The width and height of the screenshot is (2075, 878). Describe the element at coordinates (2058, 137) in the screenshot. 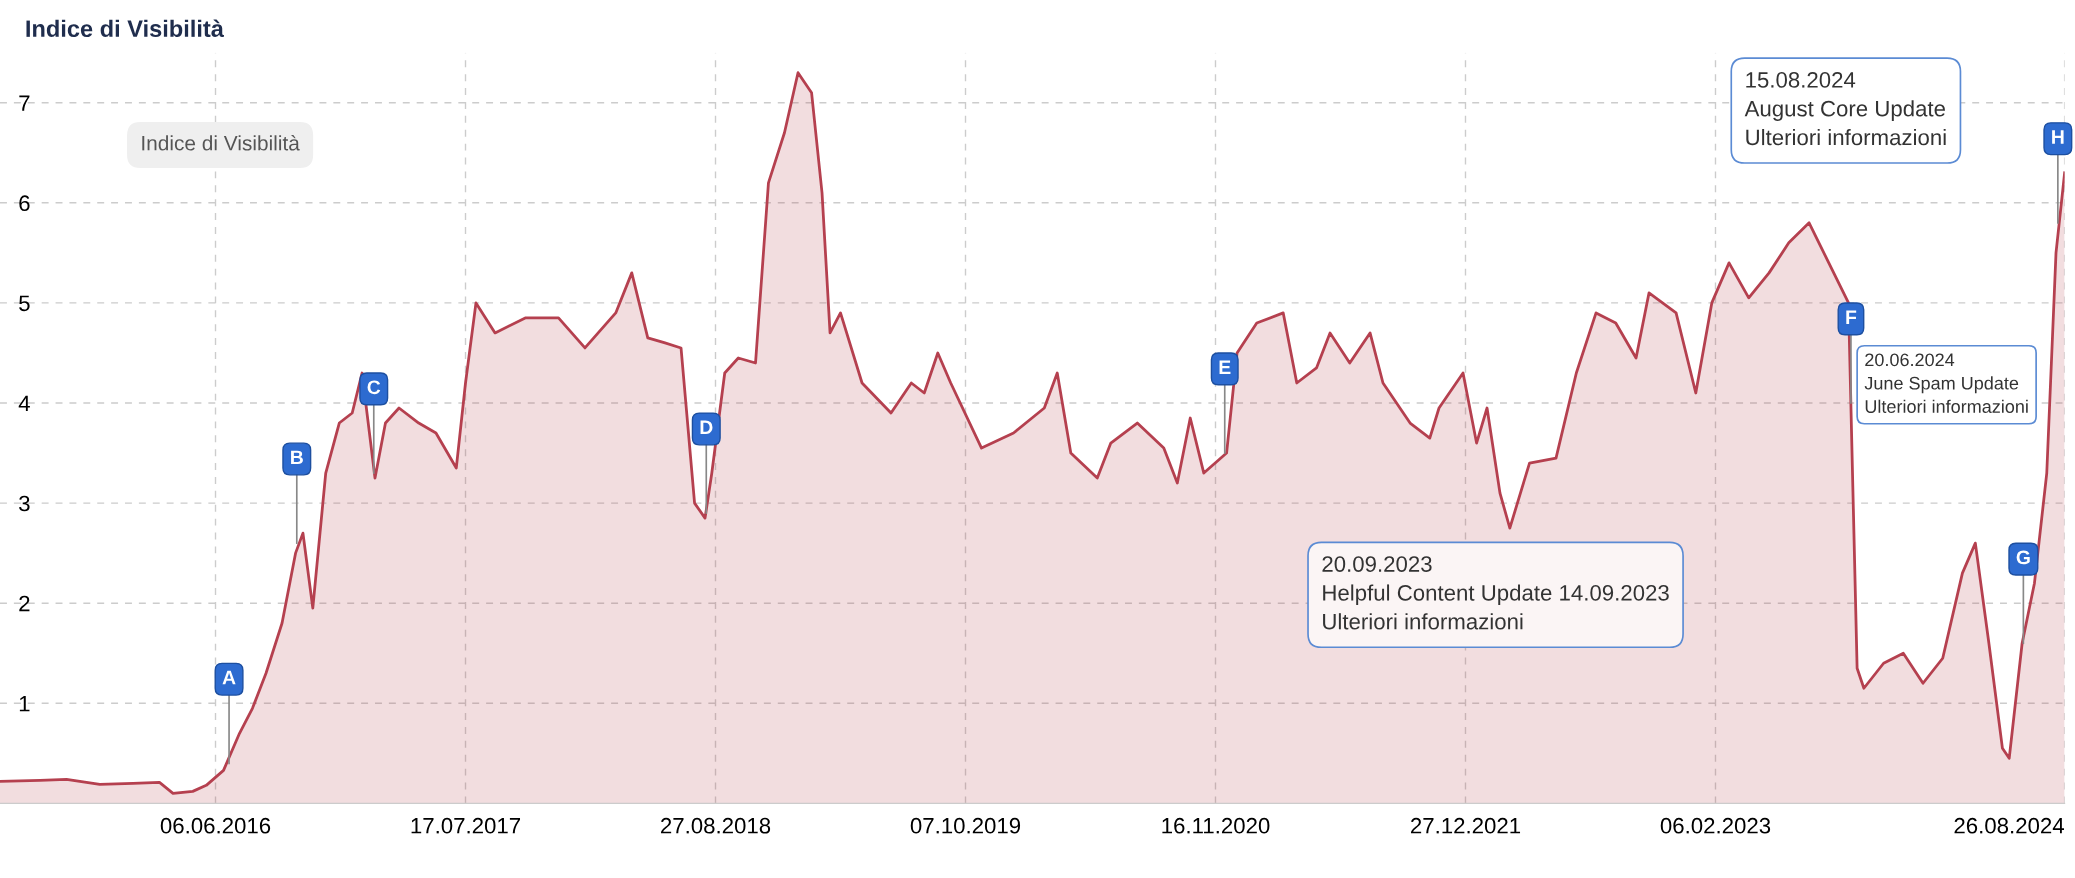

I see `annotation: H` at that location.